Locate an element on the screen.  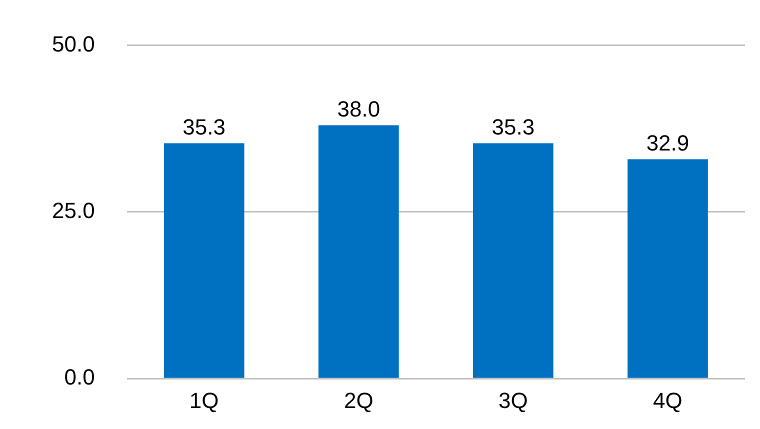
x-tick-label: 1Q is located at coordinates (204, 400).